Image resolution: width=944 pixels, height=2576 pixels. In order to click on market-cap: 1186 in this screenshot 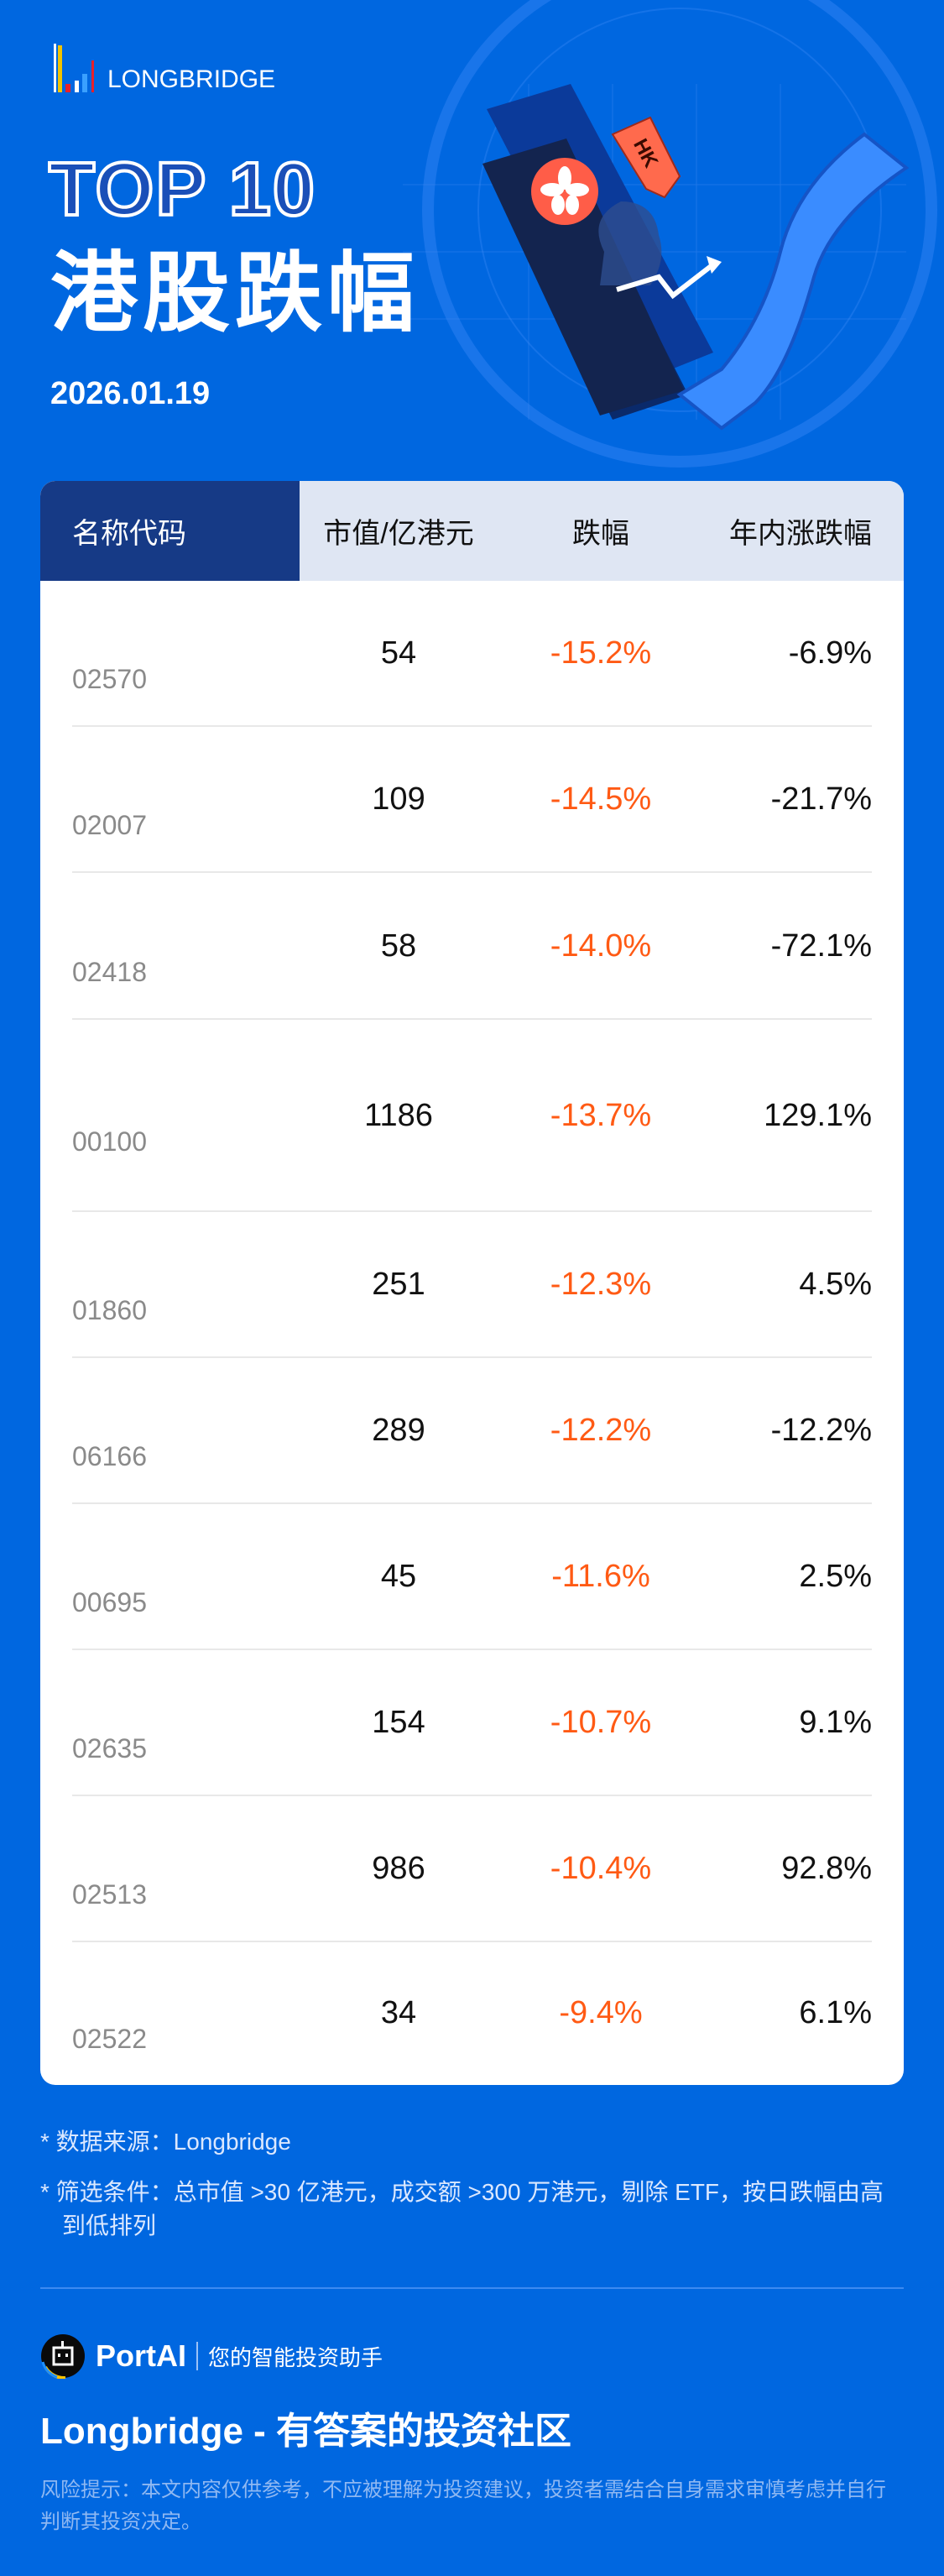, I will do `click(398, 1115)`.